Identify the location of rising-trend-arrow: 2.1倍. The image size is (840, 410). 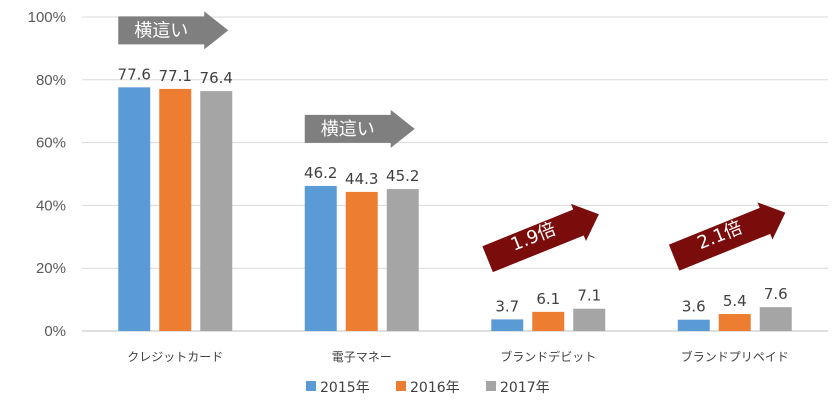
(727, 236).